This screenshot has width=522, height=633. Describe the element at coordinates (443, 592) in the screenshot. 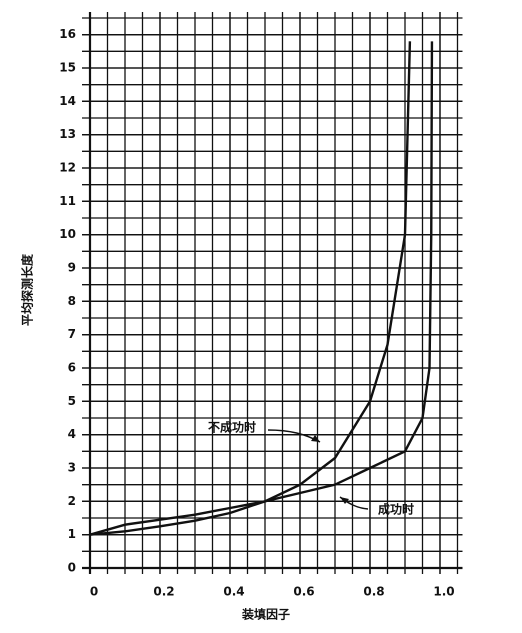

I see `x-tick-label: 1.0` at that location.